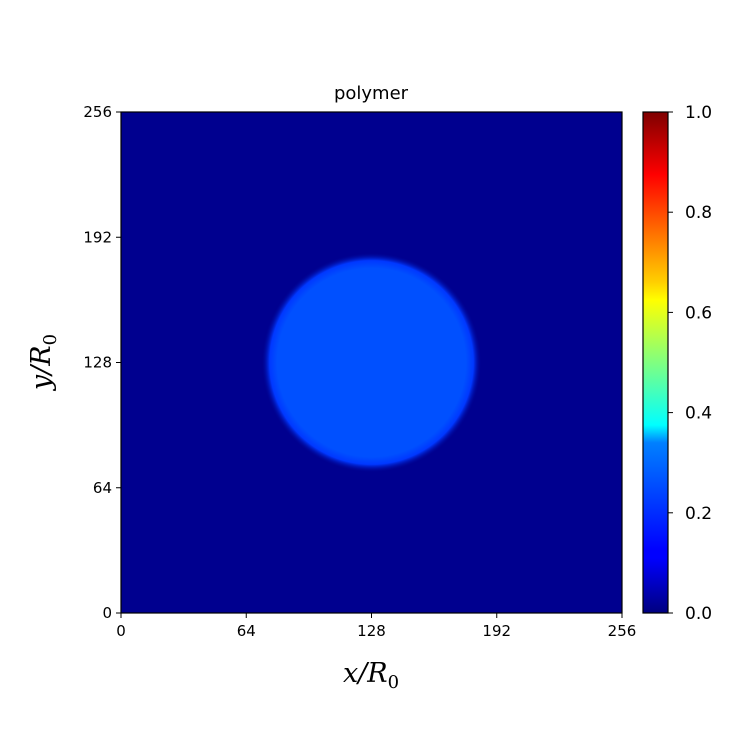 This screenshot has height=740, width=740. Describe the element at coordinates (102, 488) in the screenshot. I see `y-tick-label: 64` at that location.